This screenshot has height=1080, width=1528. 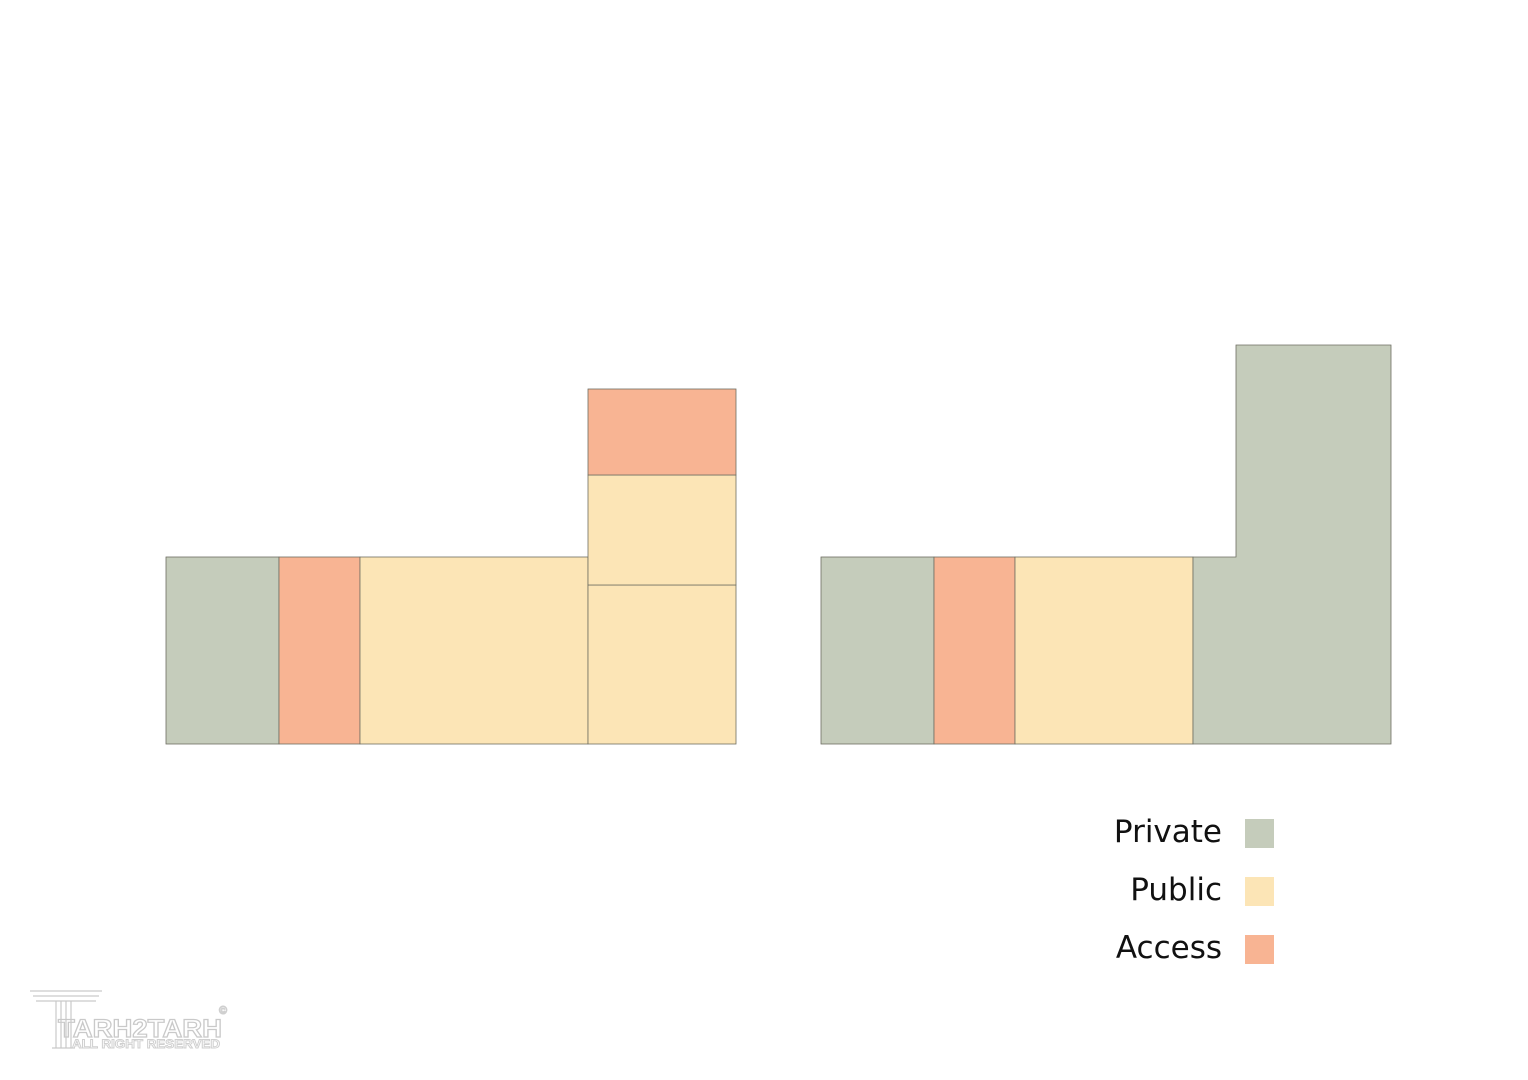 What do you see at coordinates (474, 650) in the screenshot?
I see `left-plan-public-zone-main` at bounding box center [474, 650].